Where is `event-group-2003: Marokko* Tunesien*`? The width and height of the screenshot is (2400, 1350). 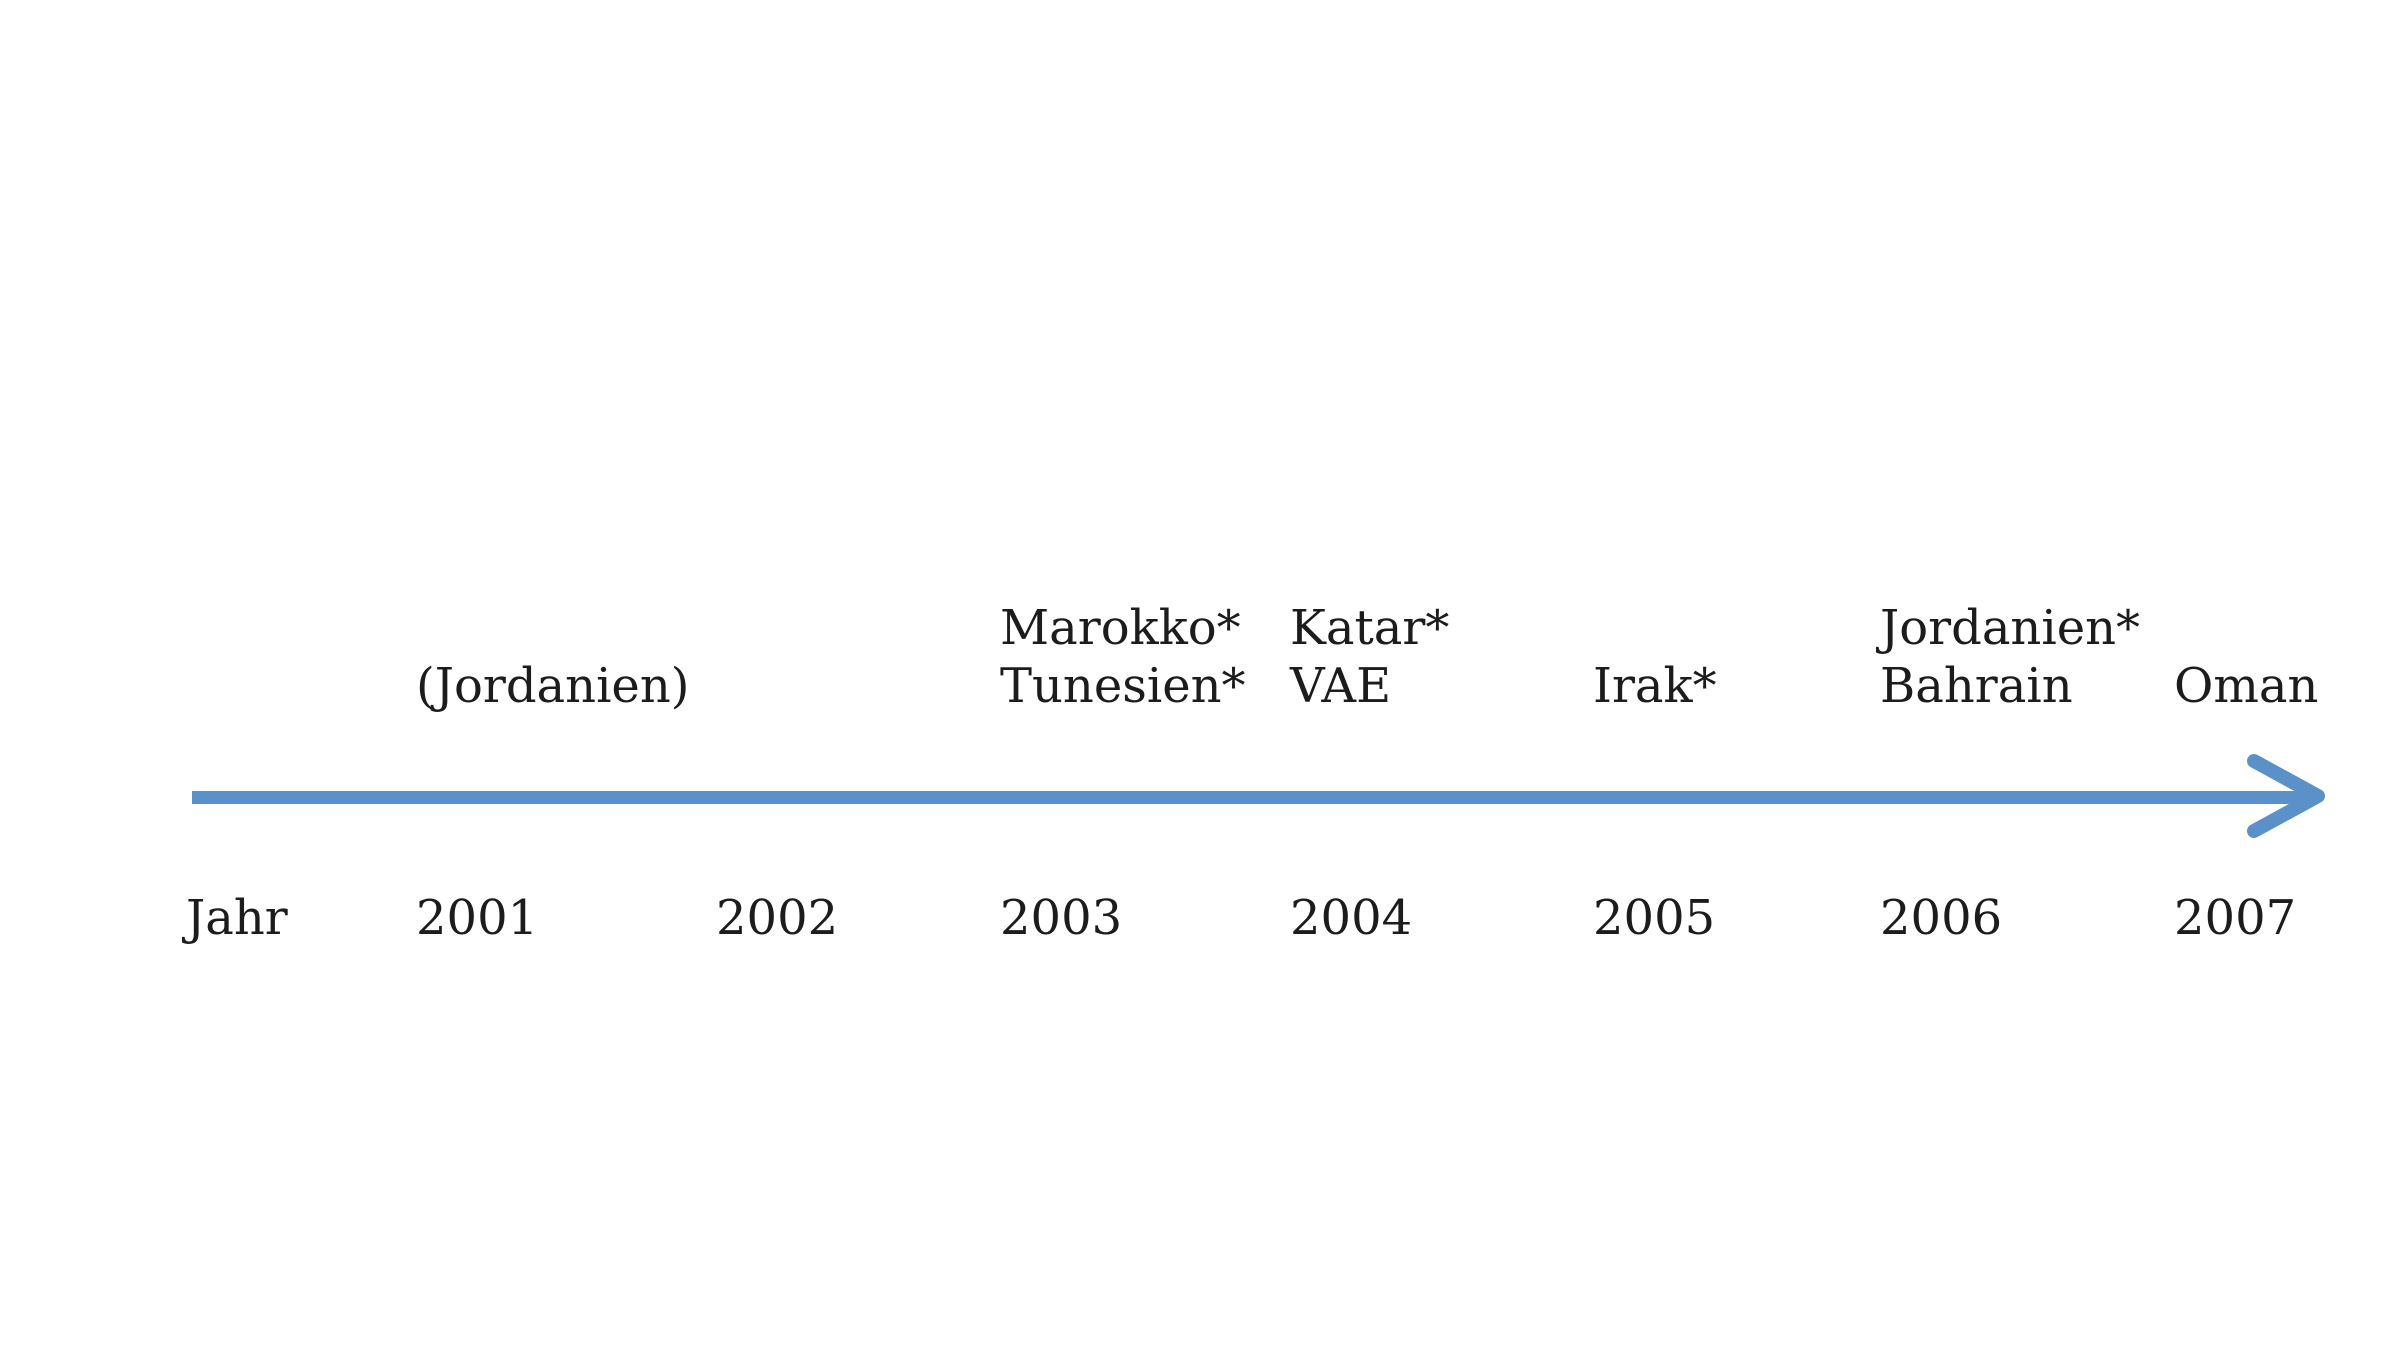
event-group-2003: Marokko* Tunesien* is located at coordinates (1123, 656).